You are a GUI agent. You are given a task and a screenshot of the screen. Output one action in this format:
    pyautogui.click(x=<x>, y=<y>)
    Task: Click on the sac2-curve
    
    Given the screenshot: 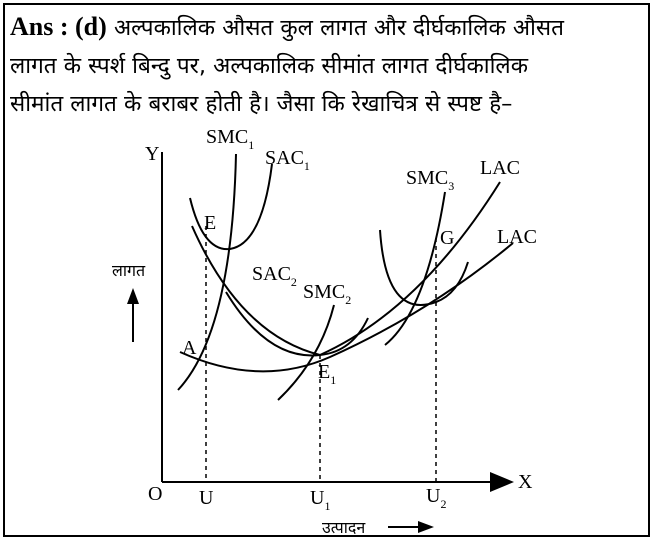 What is the action you would take?
    pyautogui.click(x=297, y=324)
    